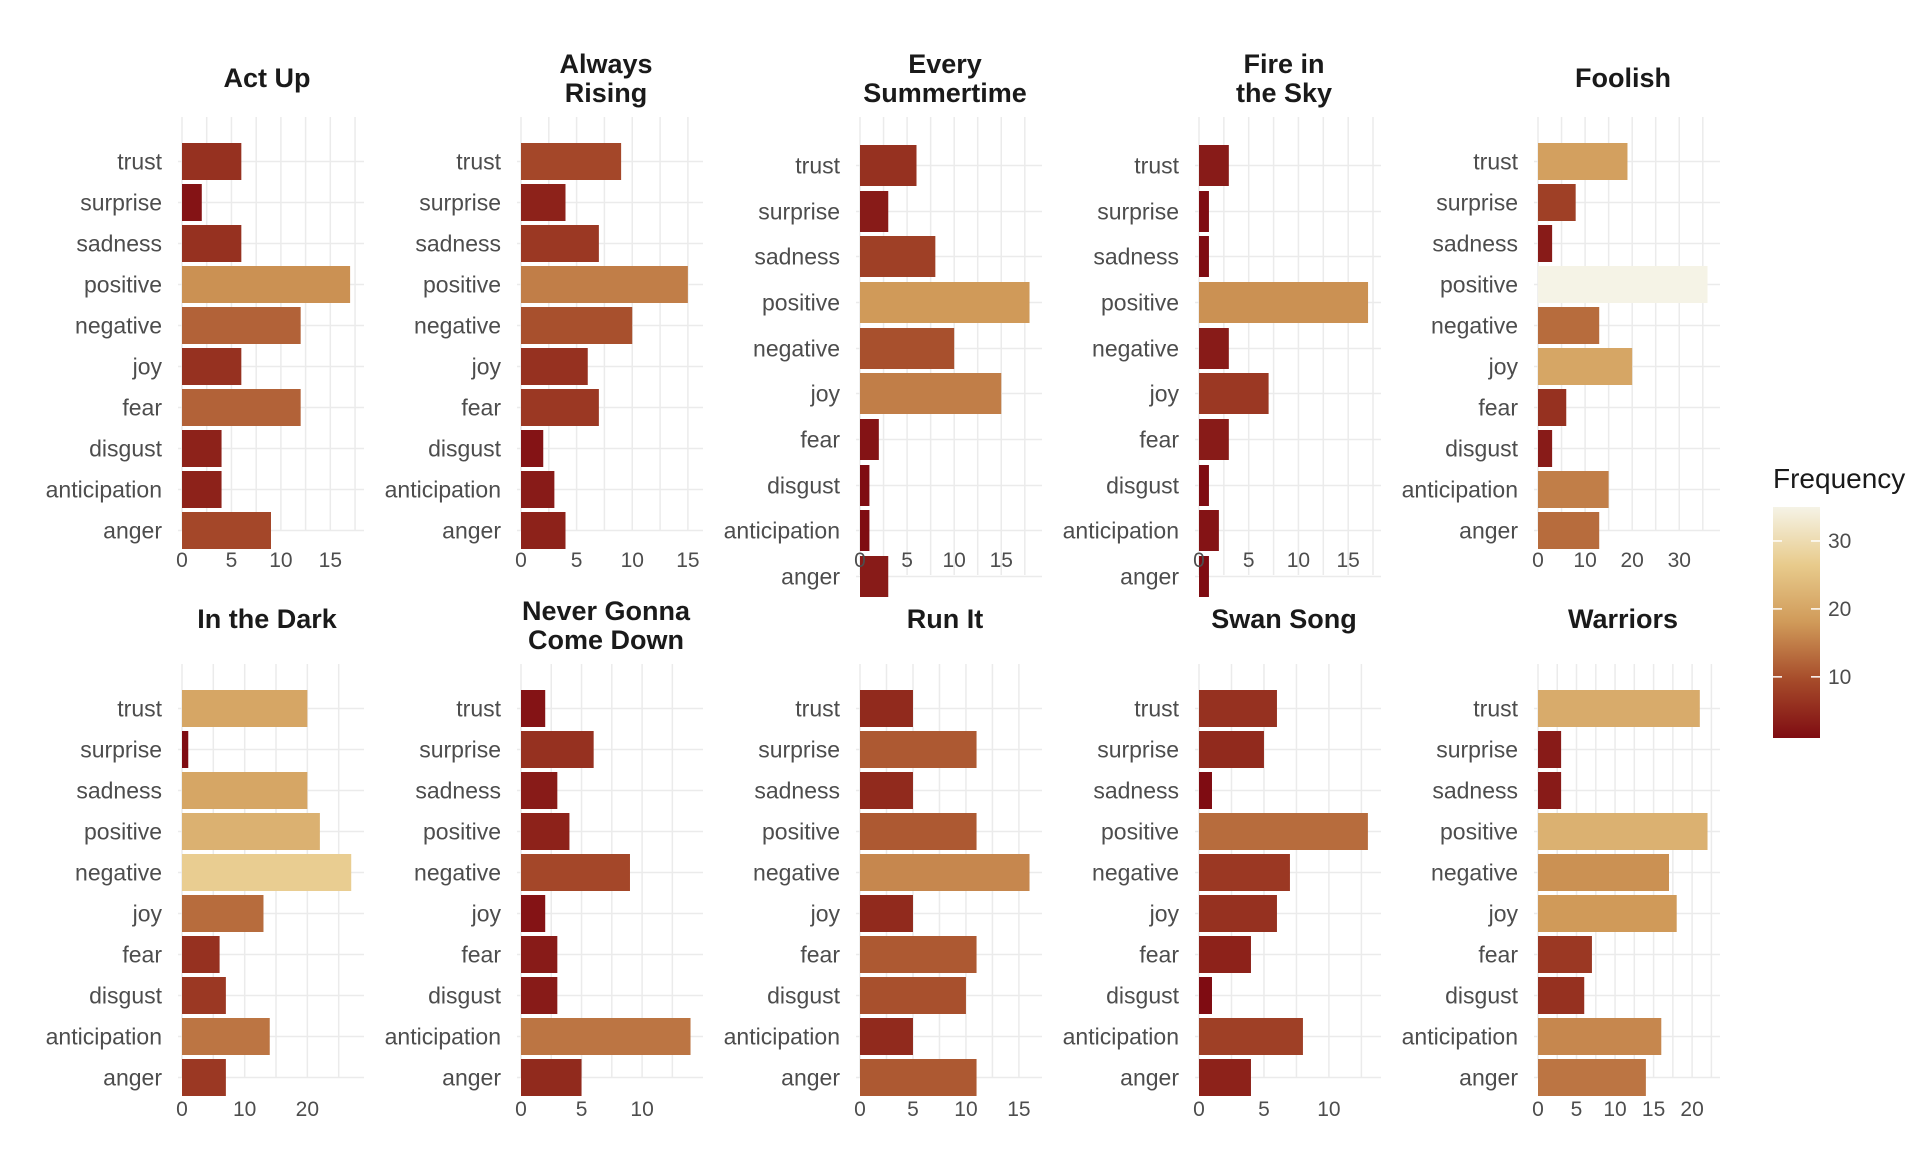  Describe the element at coordinates (687, 560) in the screenshot. I see `x-tick-label: 15` at that location.